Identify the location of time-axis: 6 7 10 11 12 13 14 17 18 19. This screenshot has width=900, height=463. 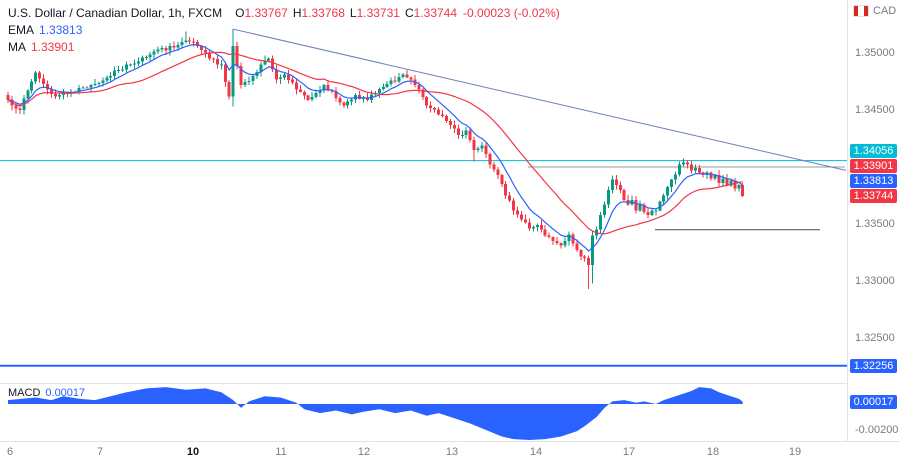
(450, 452).